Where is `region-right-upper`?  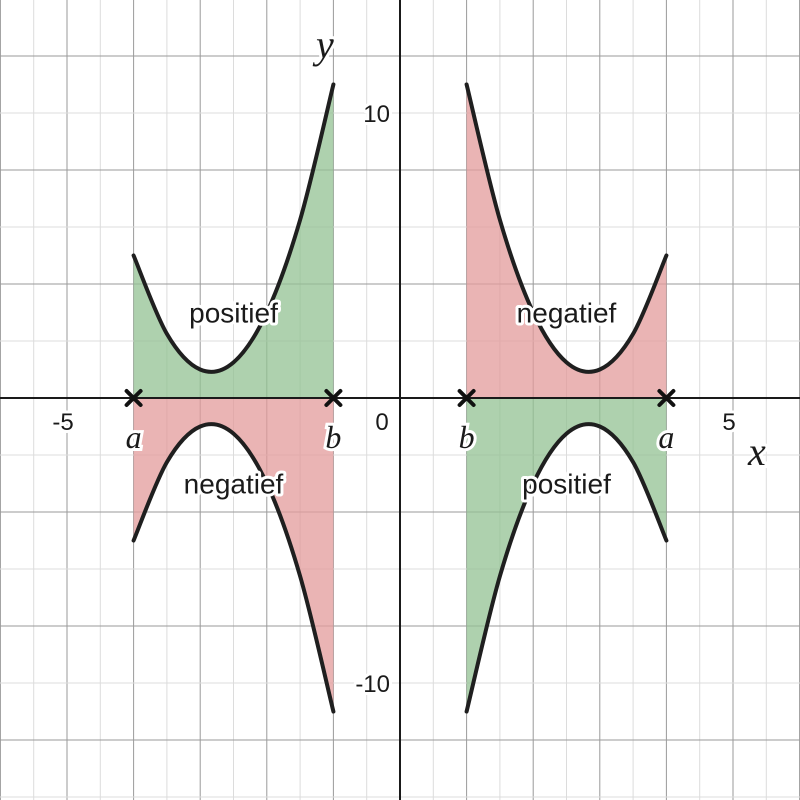
region-right-upper is located at coordinates (566, 241).